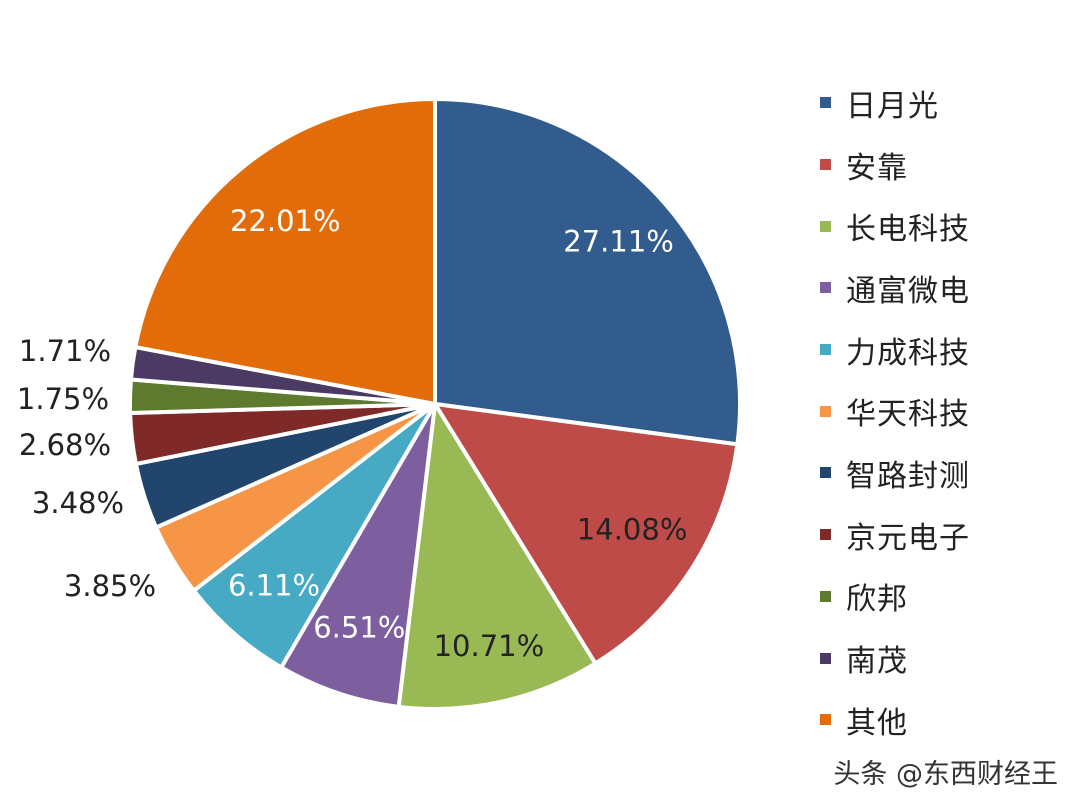 The image size is (1082, 812). I want to click on legend-item: 通富微电, so click(895, 288).